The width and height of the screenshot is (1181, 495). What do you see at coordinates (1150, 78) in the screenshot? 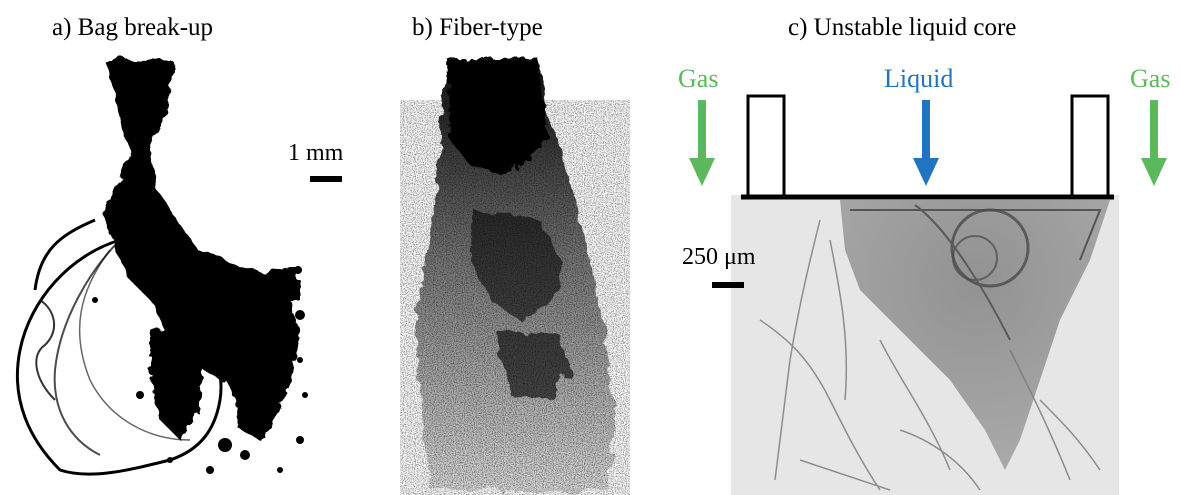
I see `gas-label-right: Gas` at bounding box center [1150, 78].